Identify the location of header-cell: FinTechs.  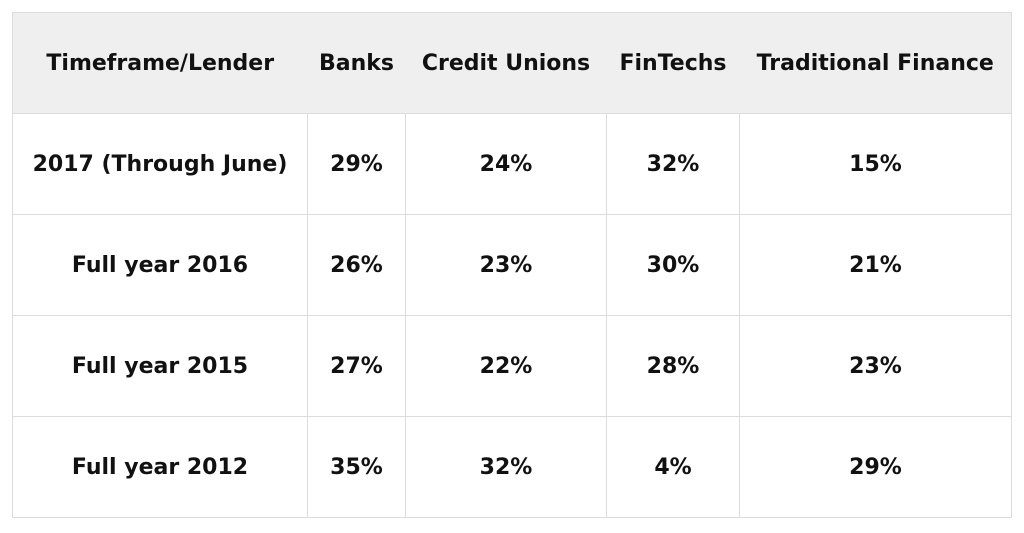
(673, 63).